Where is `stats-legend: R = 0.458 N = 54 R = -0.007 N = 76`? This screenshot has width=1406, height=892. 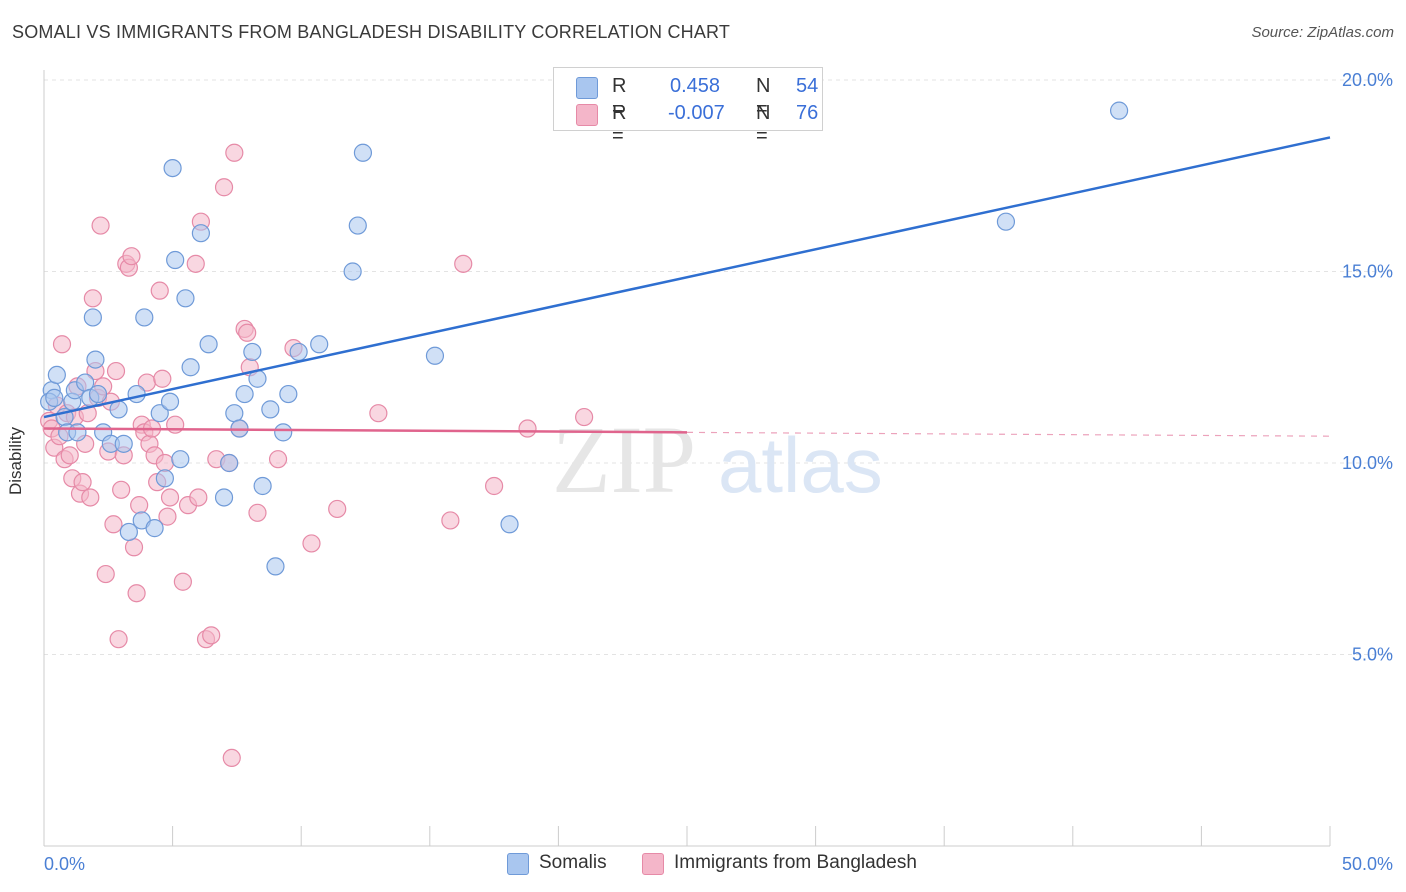
stats-legend: R = 0.458 N = 54 R = -0.007 N = 76 is located at coordinates (688, 107).